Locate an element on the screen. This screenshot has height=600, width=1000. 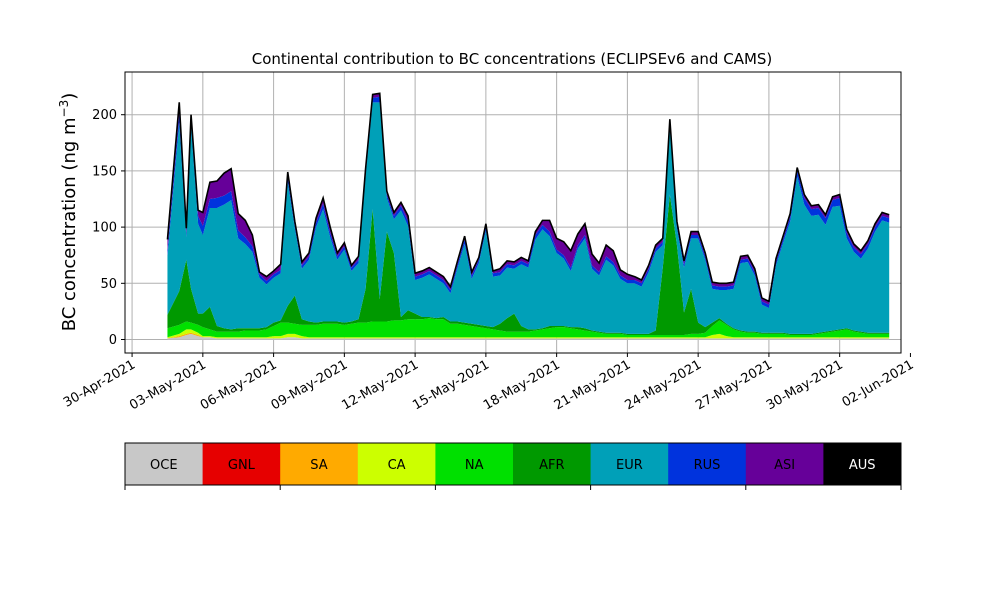
colorbar-swatch-na is located at coordinates (474, 464).